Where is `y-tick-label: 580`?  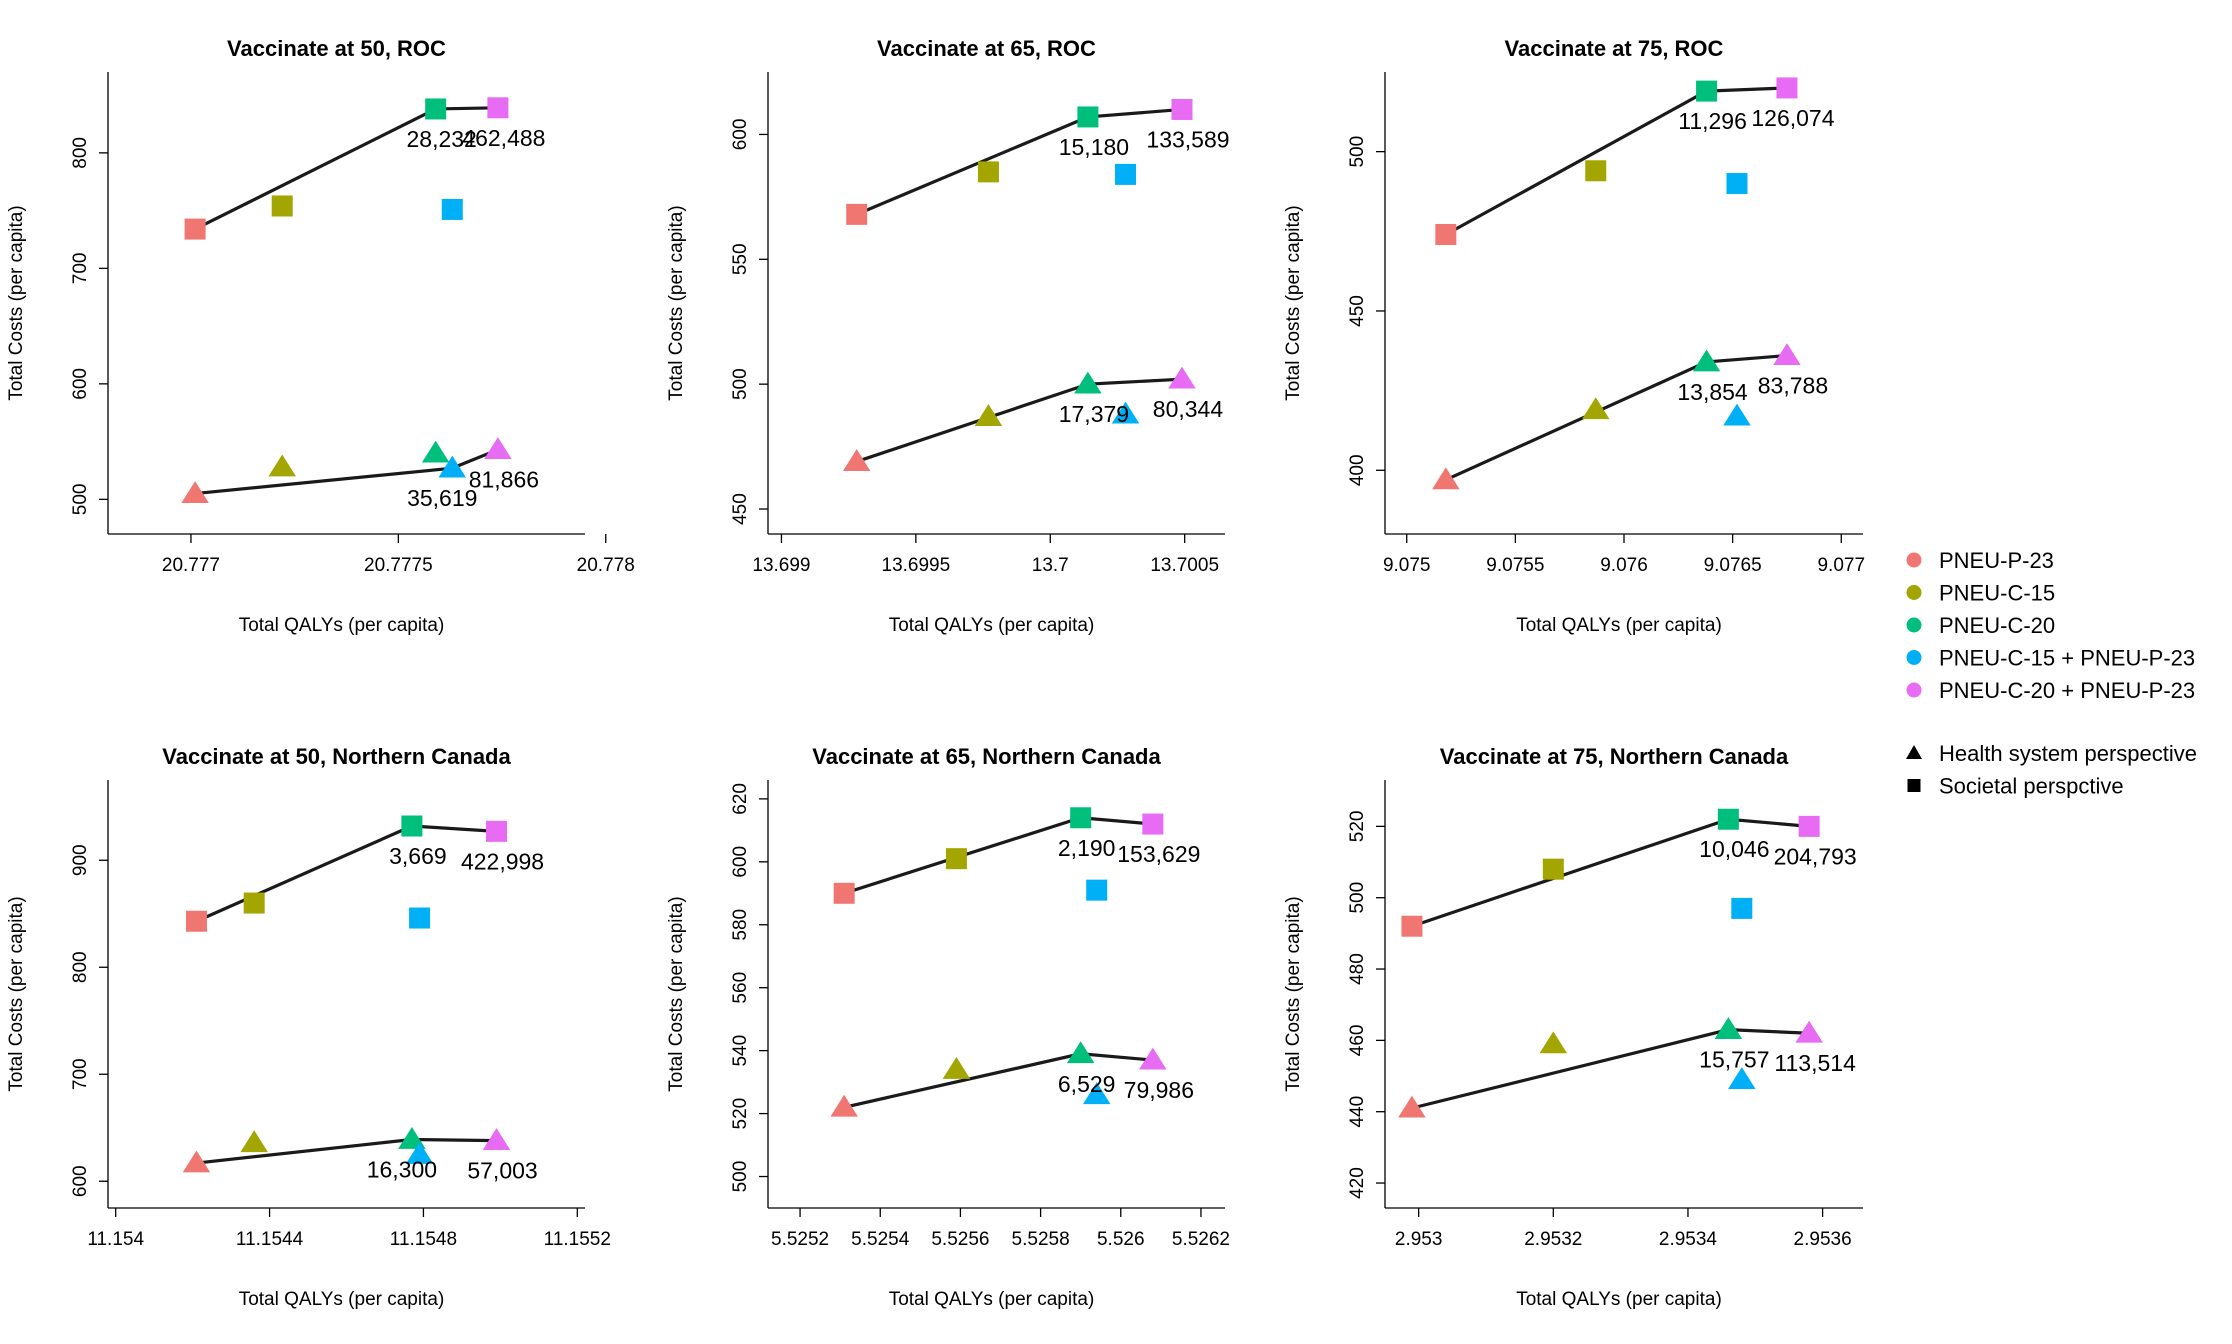 y-tick-label: 580 is located at coordinates (740, 925).